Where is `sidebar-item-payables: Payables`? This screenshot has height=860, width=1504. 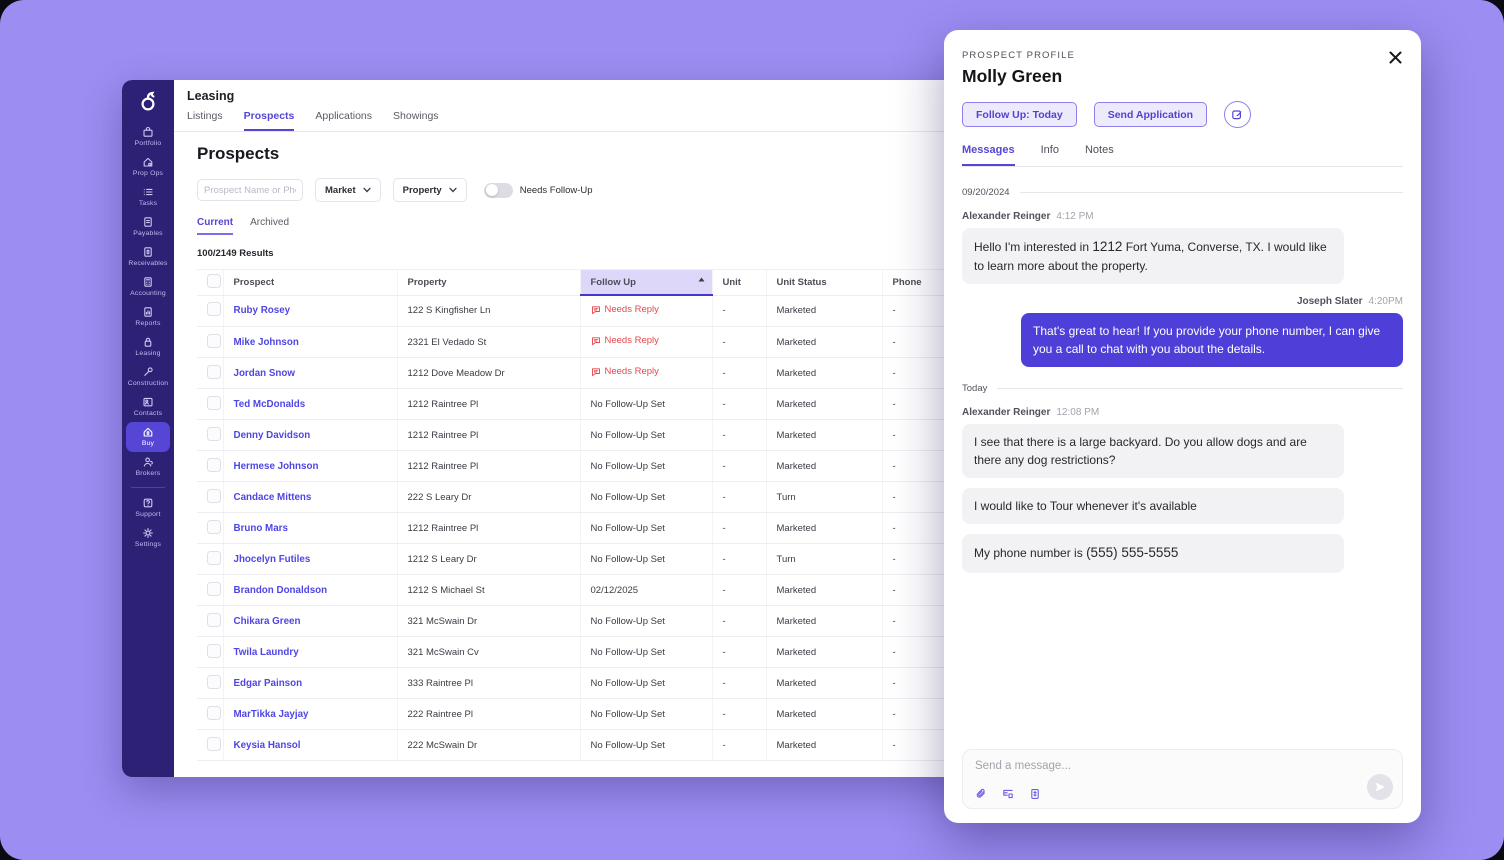
sidebar-item-payables: Payables is located at coordinates (148, 227).